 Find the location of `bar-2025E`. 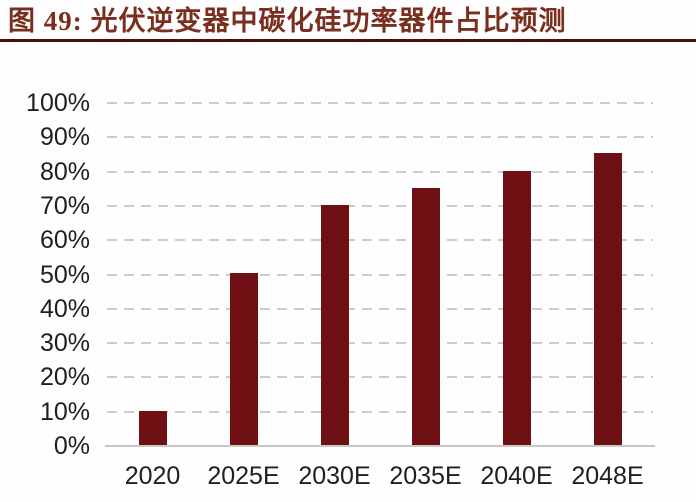

bar-2025E is located at coordinates (244, 359).